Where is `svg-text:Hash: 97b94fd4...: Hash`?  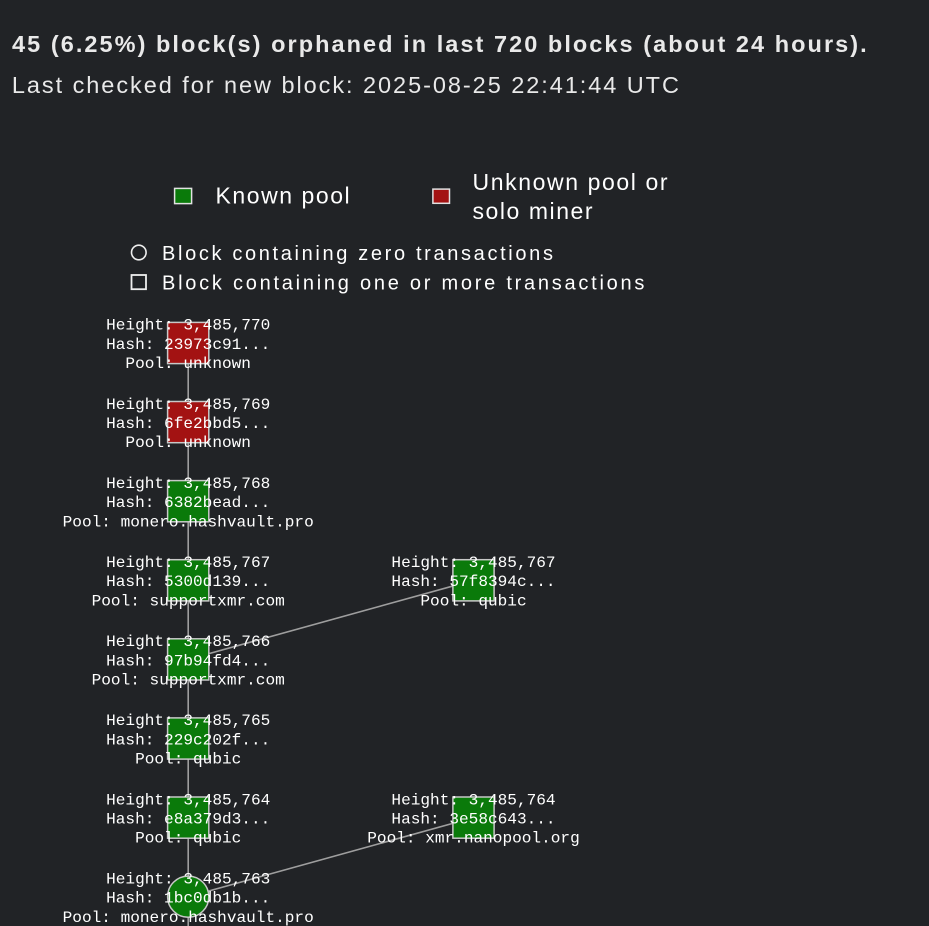 svg-text:Hash: 97b94fd4...: Hash is located at coordinates (188, 661).